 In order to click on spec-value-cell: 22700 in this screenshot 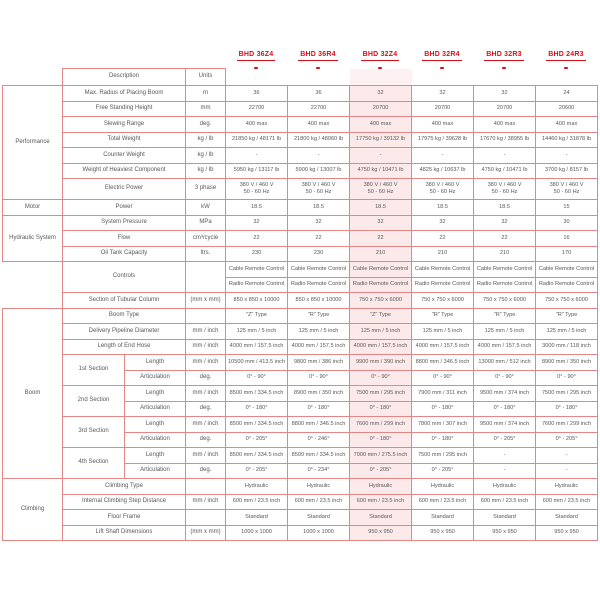, I will do `click(319, 108)`.